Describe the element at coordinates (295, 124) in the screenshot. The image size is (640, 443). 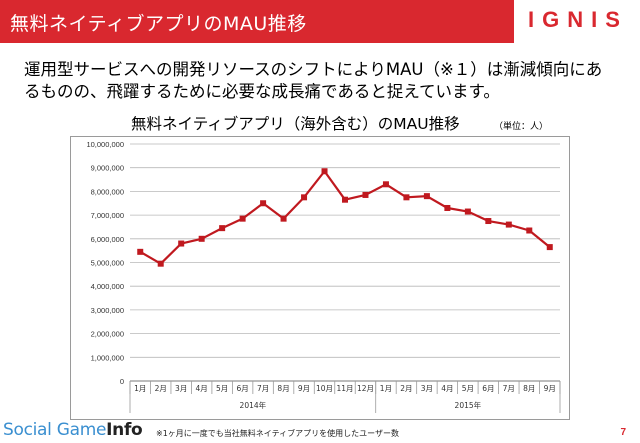
I see `chart-title: 無料ネイティブアプリ（海外含む）のMAU推移` at that location.